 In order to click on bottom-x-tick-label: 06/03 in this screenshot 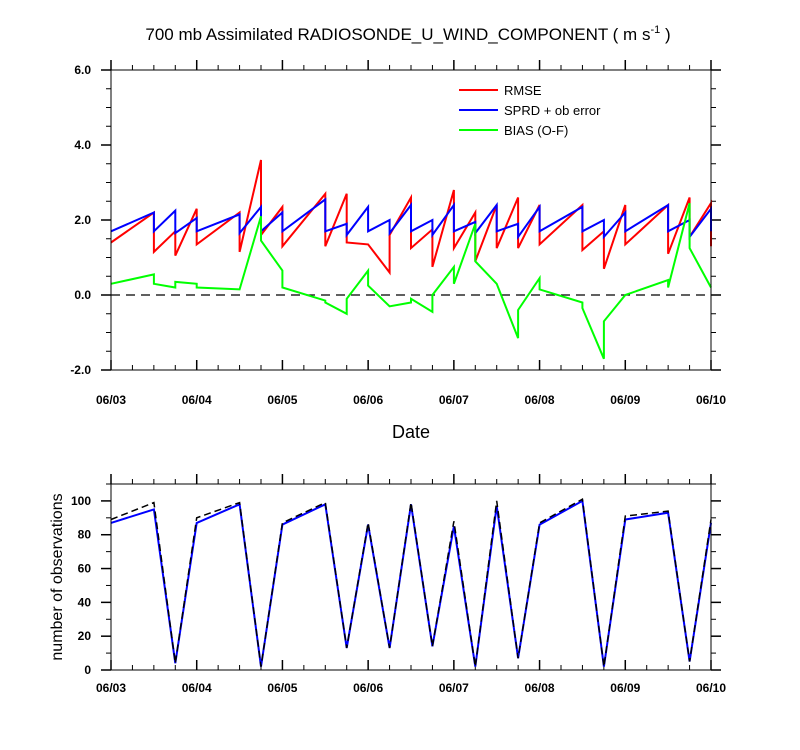, I will do `click(111, 688)`.